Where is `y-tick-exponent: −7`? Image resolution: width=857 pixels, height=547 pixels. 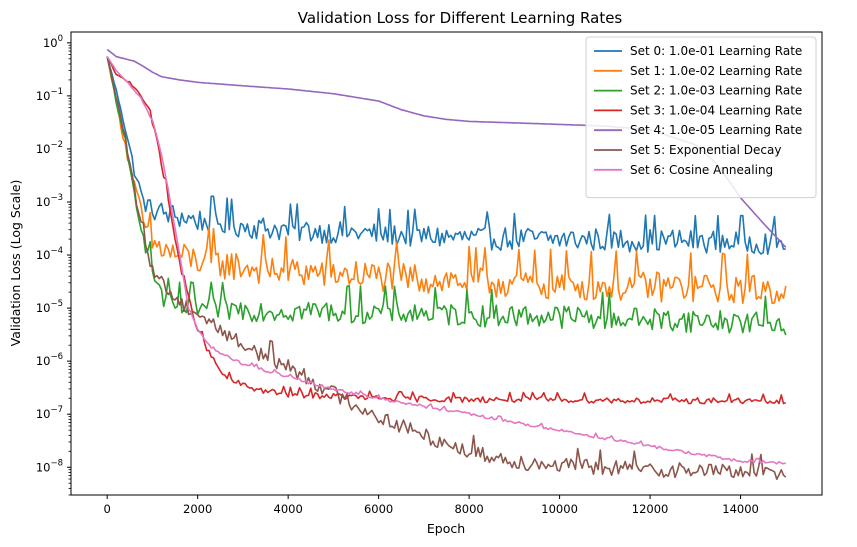
y-tick-exponent: −7 is located at coordinates (56, 410).